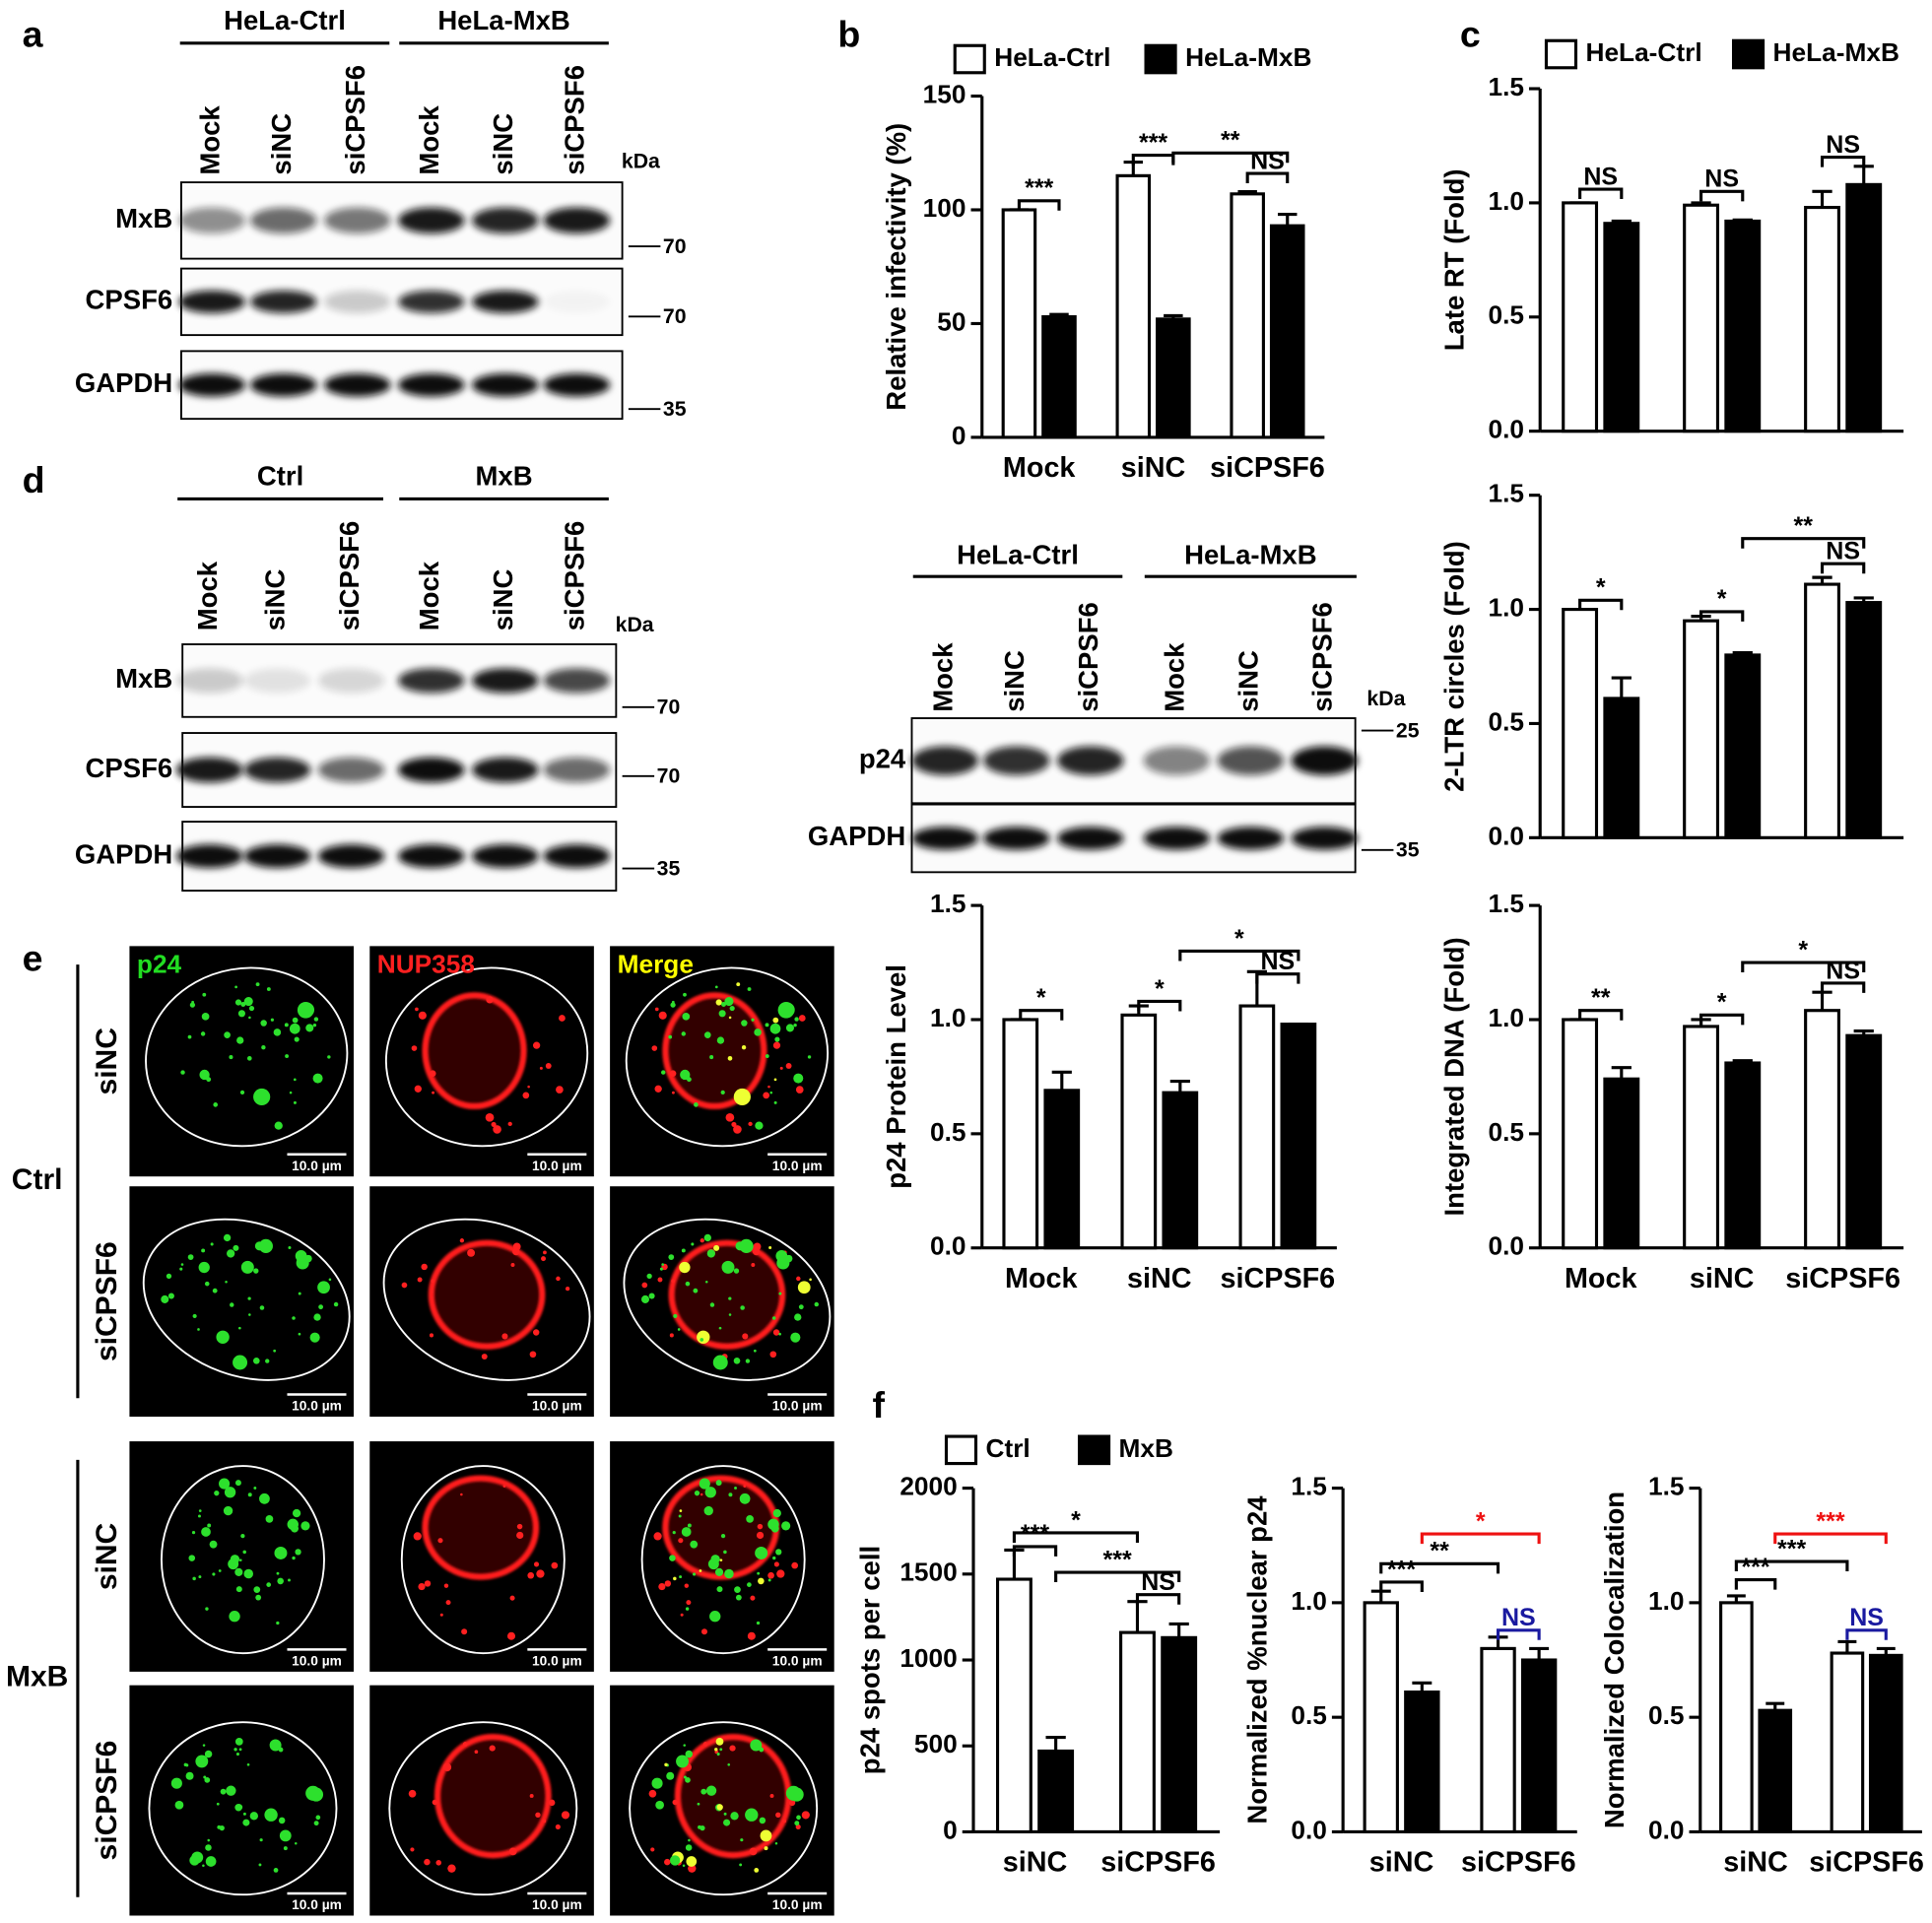 Image resolution: width=1932 pixels, height=1923 pixels. What do you see at coordinates (481, 1528) in the screenshot?
I see `nuclear-envelope` at bounding box center [481, 1528].